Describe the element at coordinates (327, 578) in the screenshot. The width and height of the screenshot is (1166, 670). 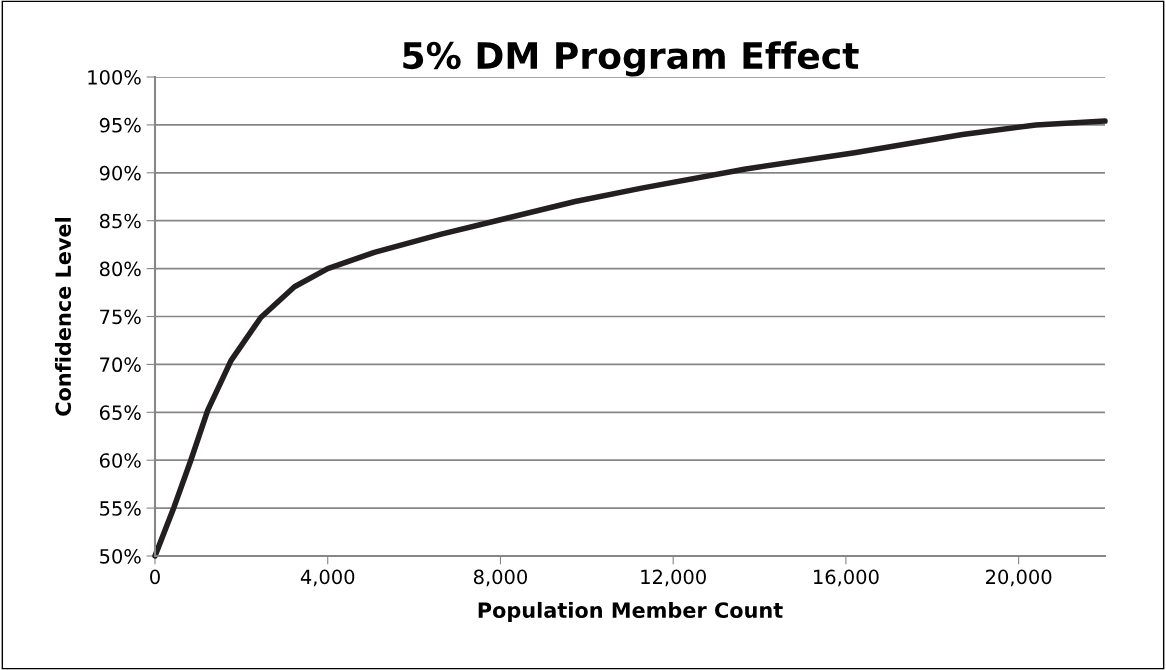
I see `x-tick-label: 4,000` at that location.